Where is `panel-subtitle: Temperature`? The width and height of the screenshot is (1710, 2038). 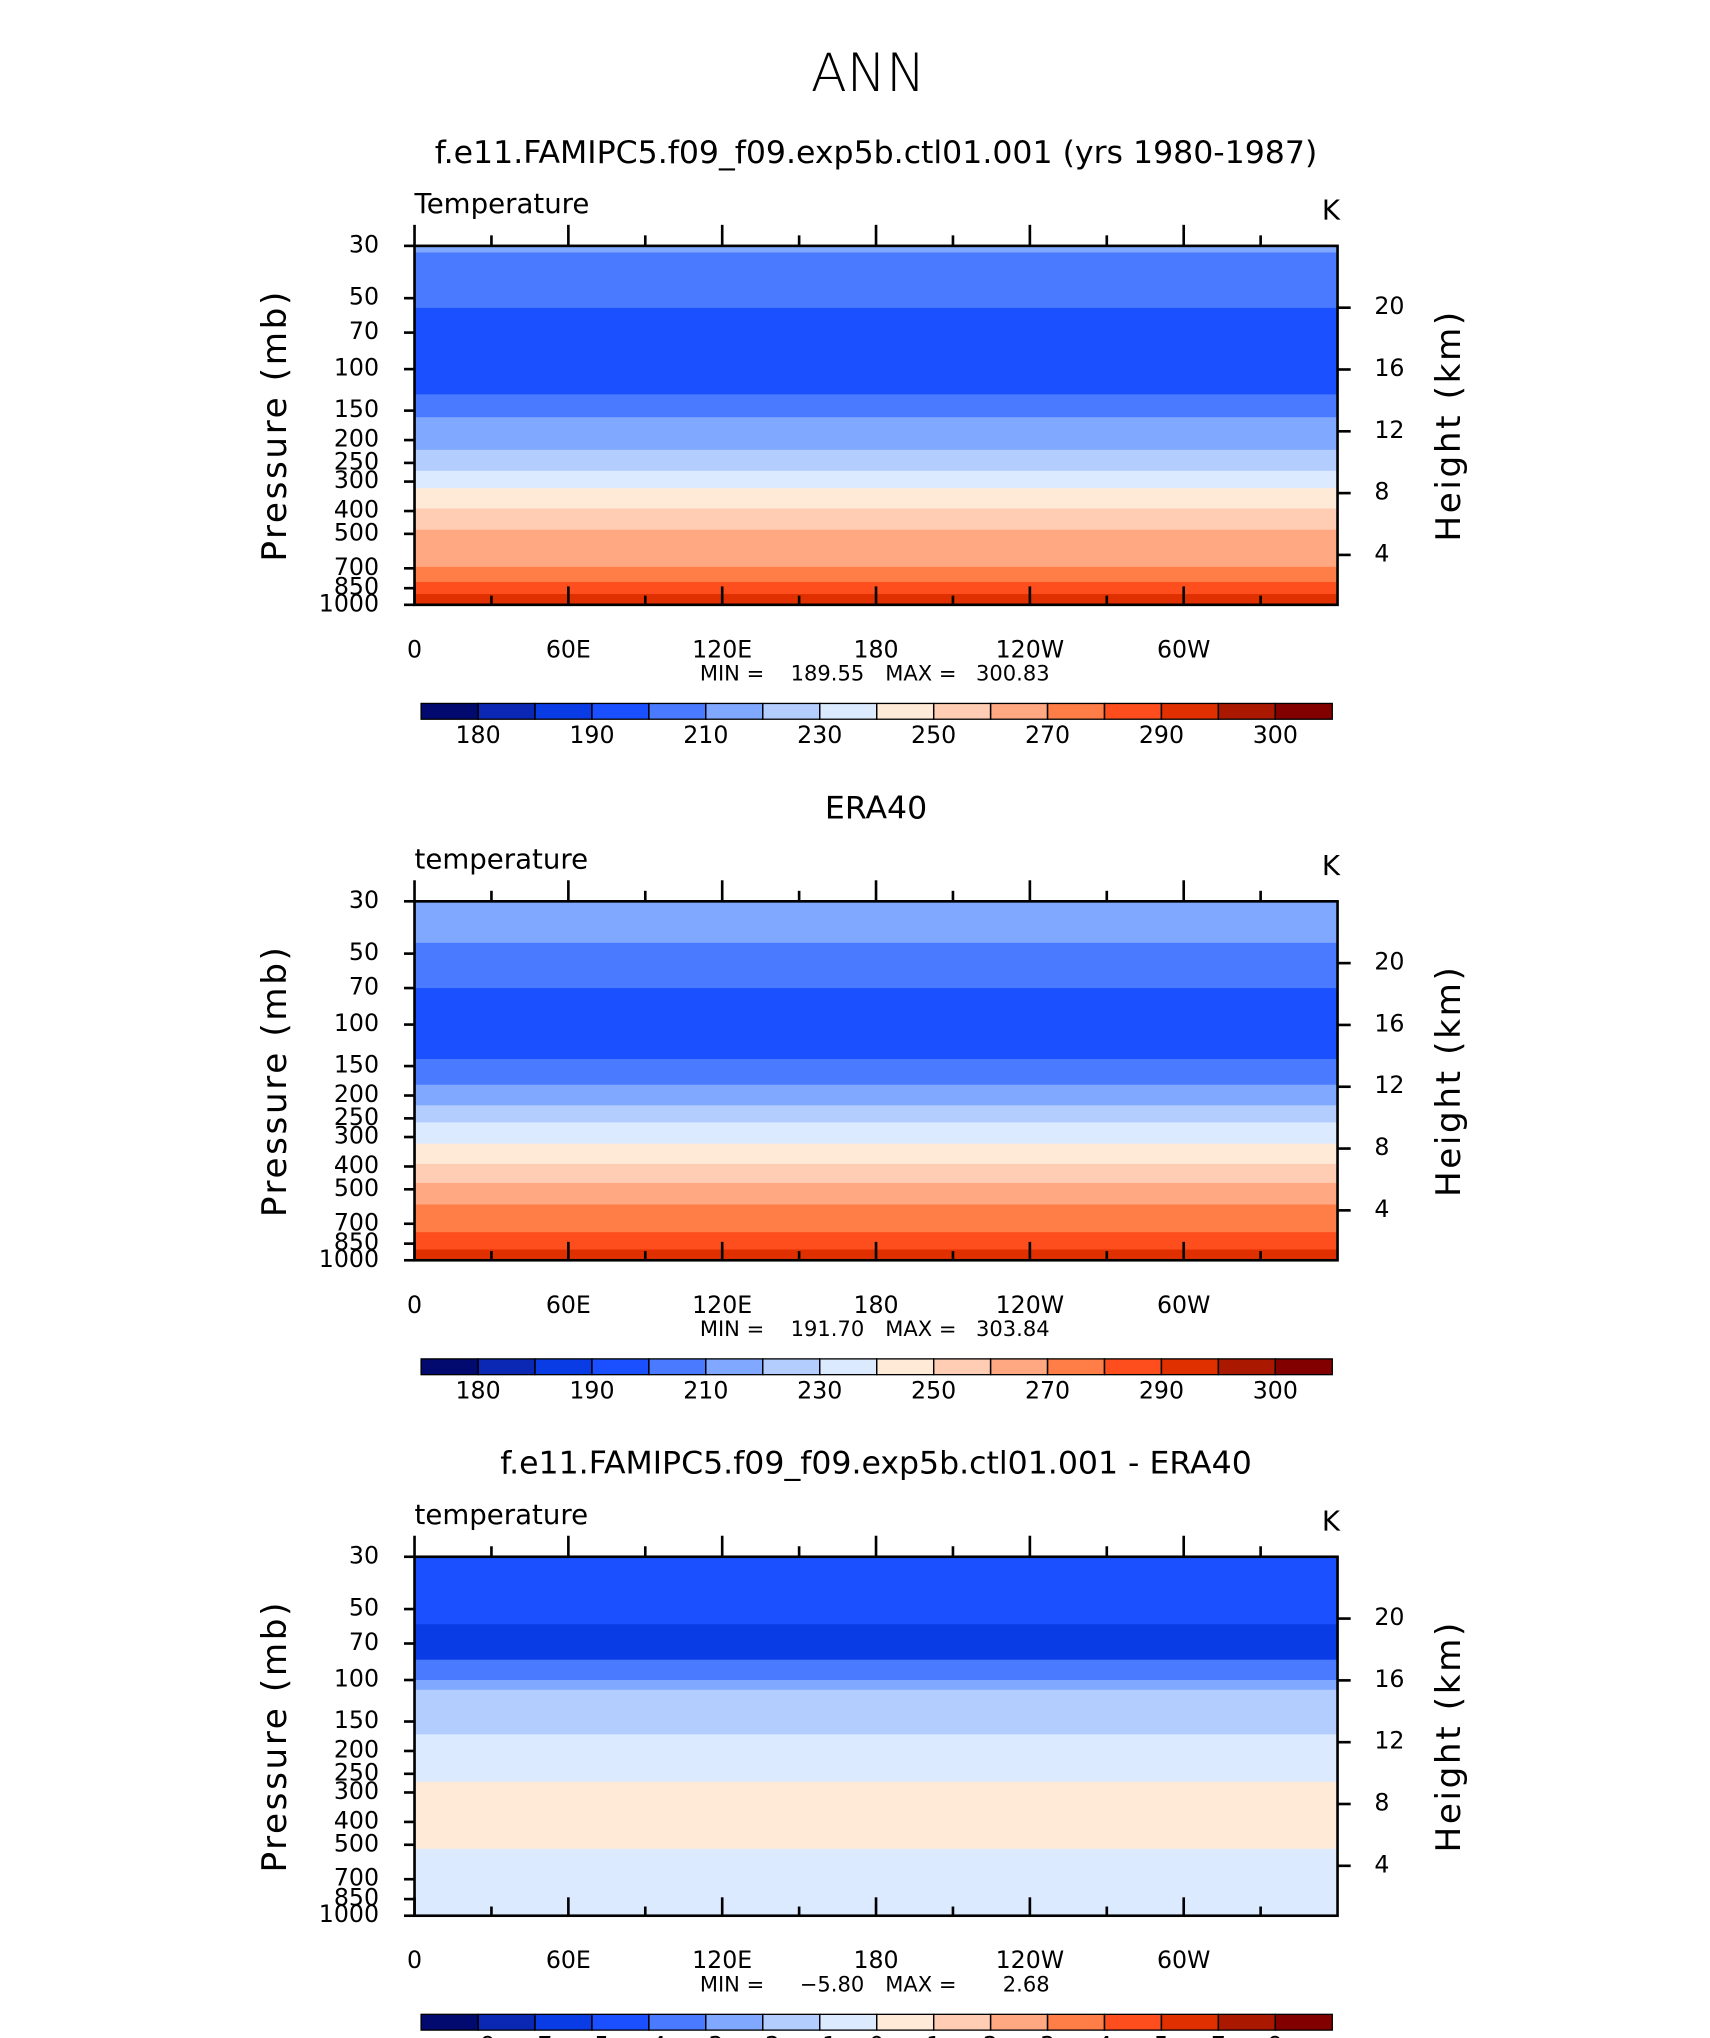
panel-subtitle: Temperature is located at coordinates (502, 203).